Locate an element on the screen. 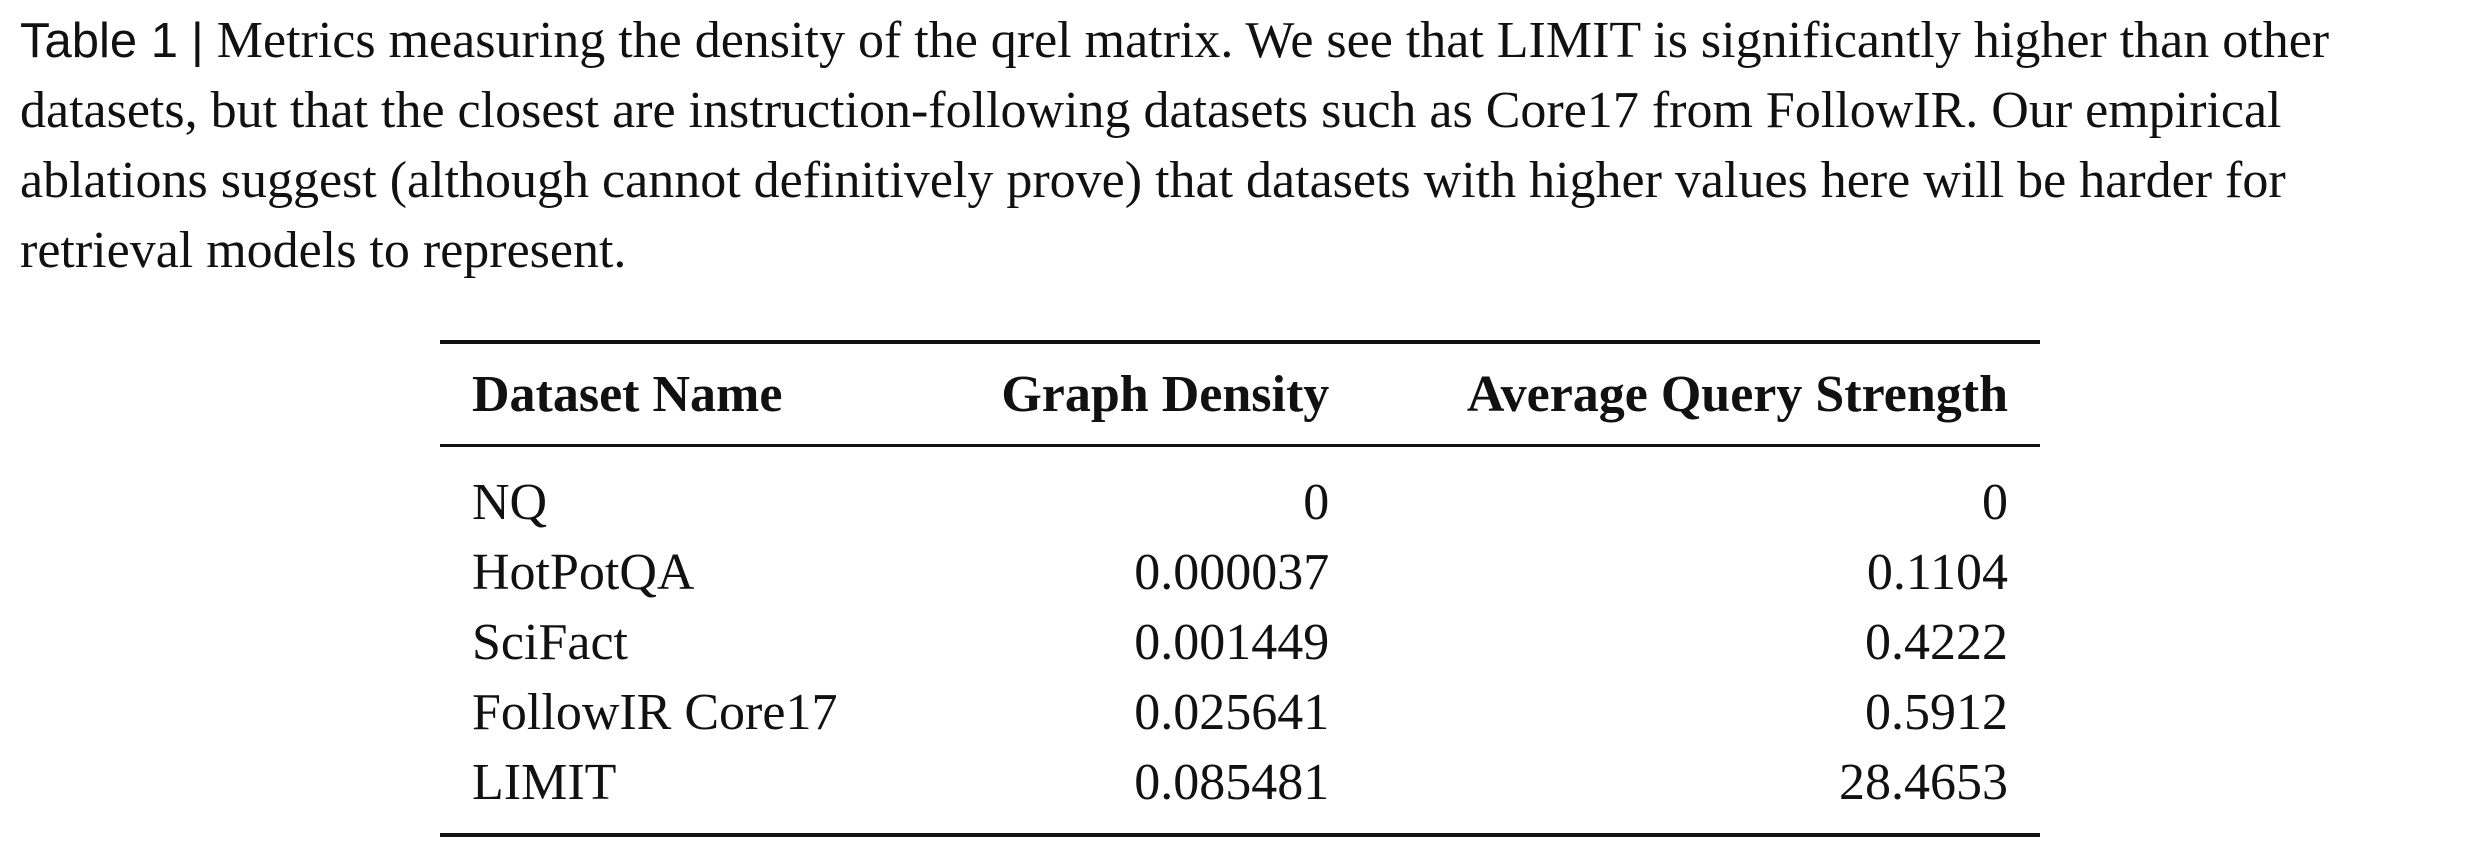  cell-graph-density: 0.000037 is located at coordinates (1232, 572).